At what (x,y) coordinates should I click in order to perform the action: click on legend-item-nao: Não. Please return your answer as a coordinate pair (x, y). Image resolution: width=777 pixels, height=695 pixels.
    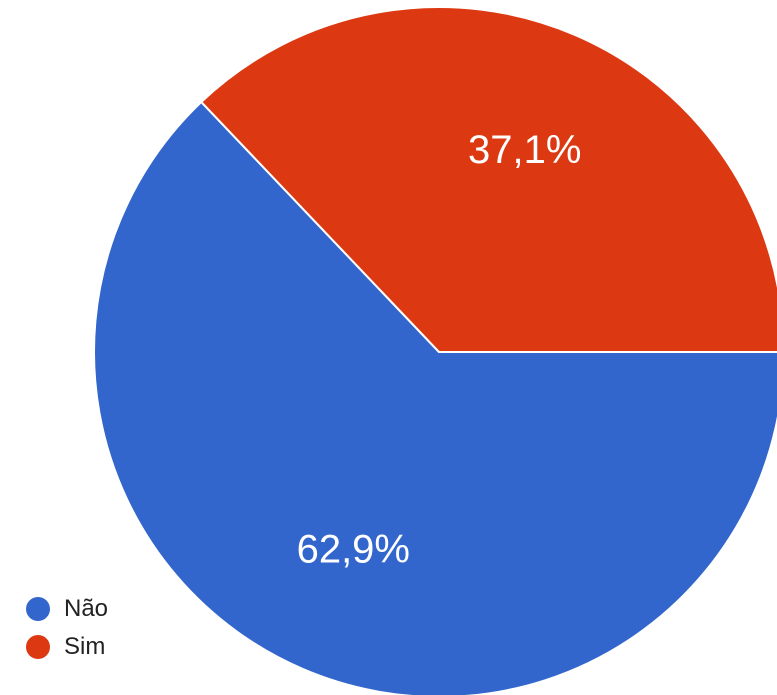
    Looking at the image, I should click on (67, 609).